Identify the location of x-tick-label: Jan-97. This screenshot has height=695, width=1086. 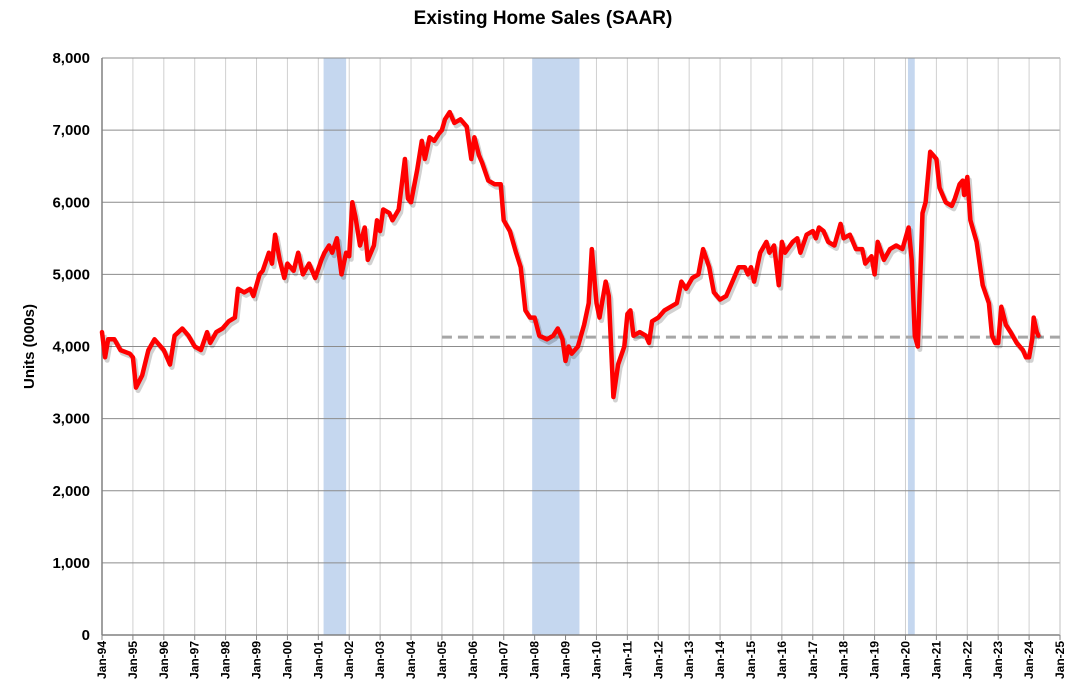
(195, 660).